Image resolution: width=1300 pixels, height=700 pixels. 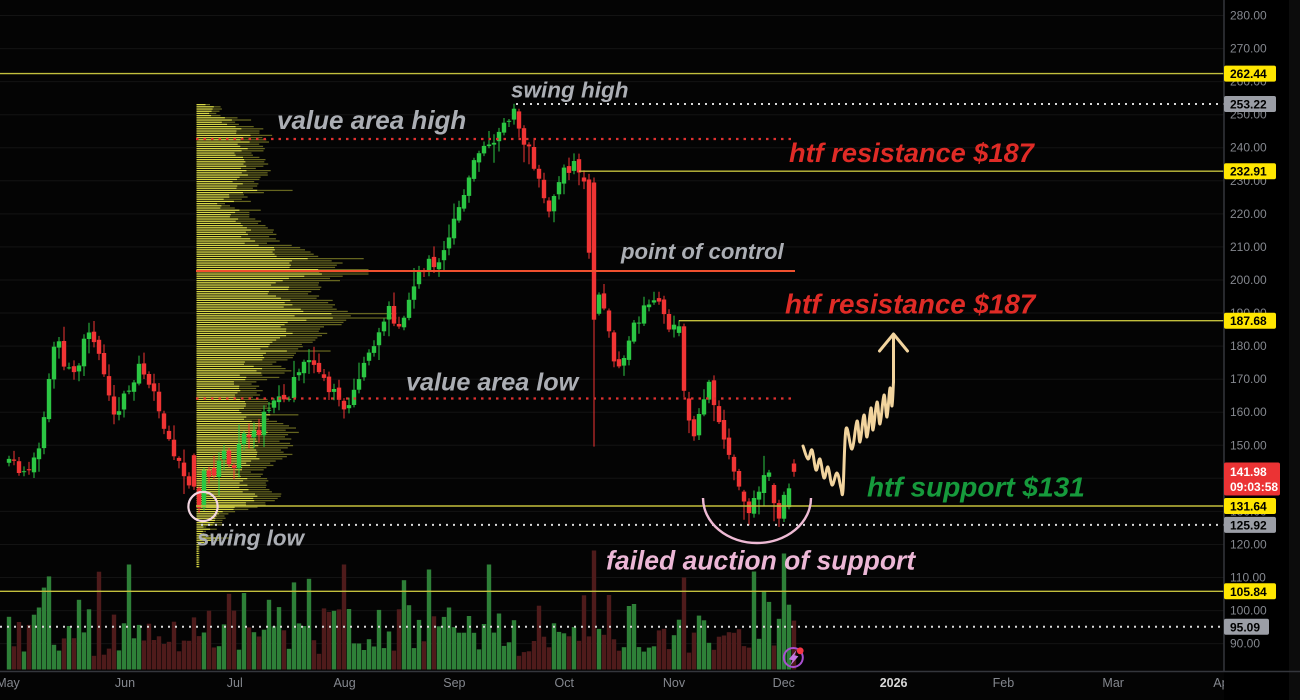 I want to click on svg-text: 90.00, so click(x=1245, y=644).